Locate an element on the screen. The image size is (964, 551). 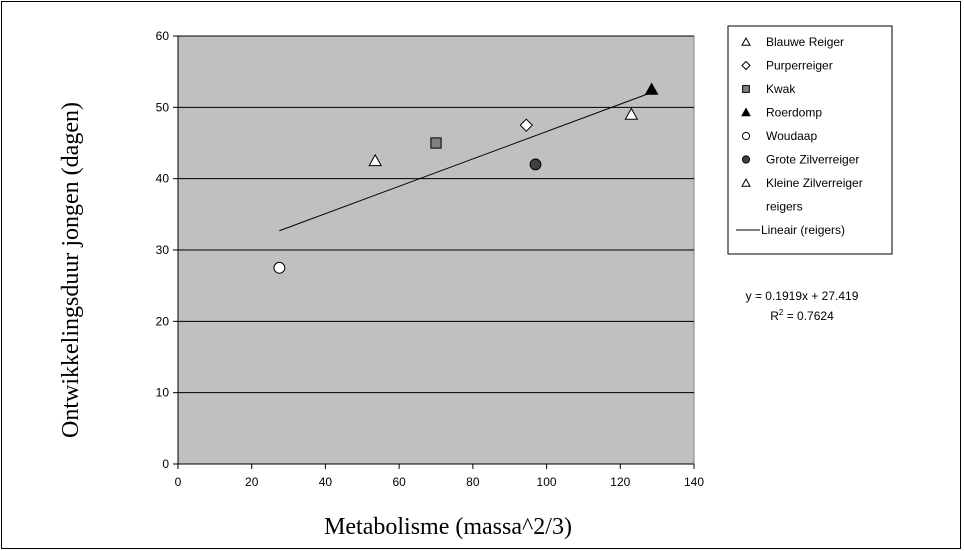
y-tick-label: 20 is located at coordinates (163, 321).